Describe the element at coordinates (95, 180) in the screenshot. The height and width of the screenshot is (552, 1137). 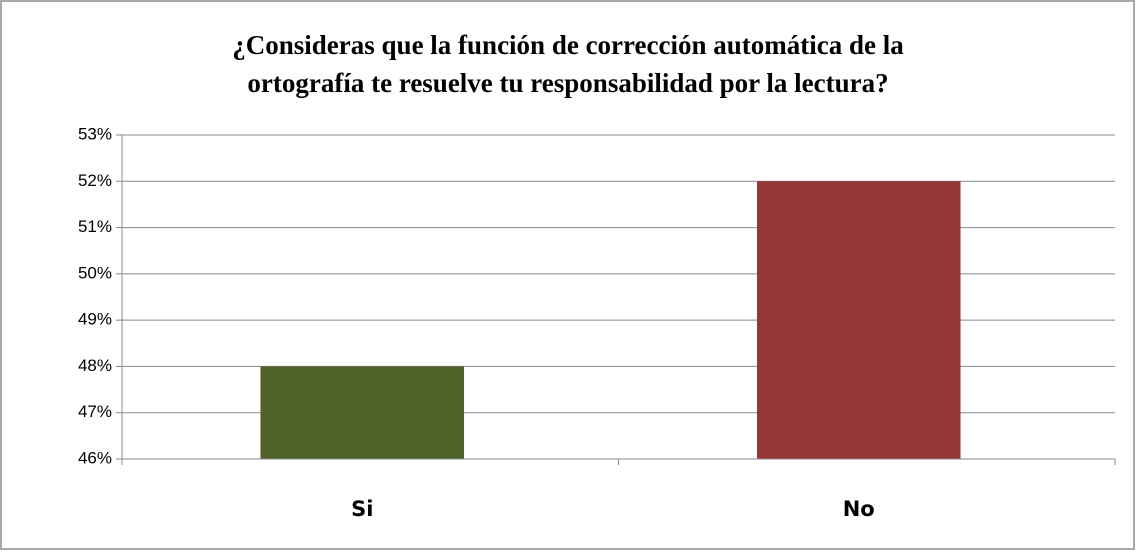
I see `y-tick-label: 52%` at that location.